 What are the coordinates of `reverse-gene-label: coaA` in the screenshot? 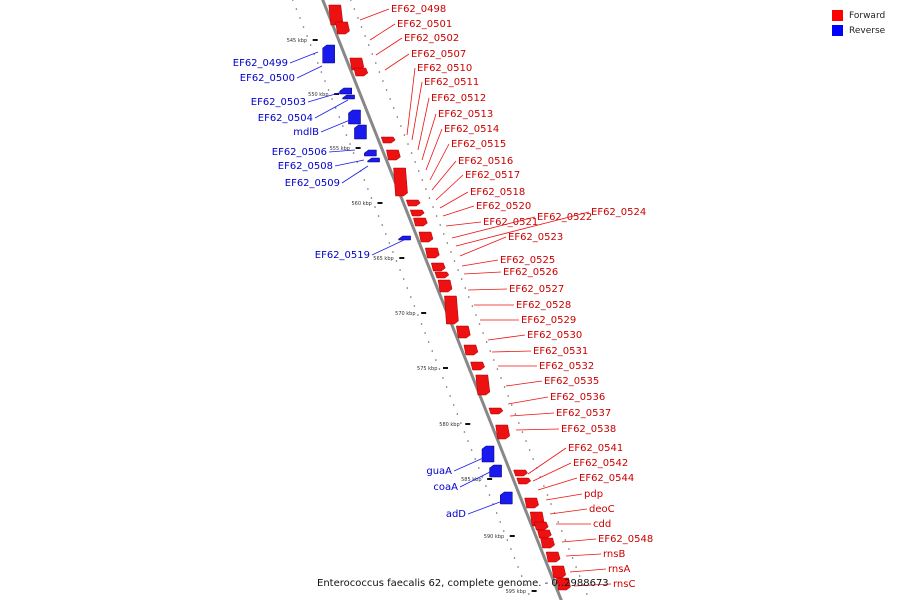 It's located at (445, 487).